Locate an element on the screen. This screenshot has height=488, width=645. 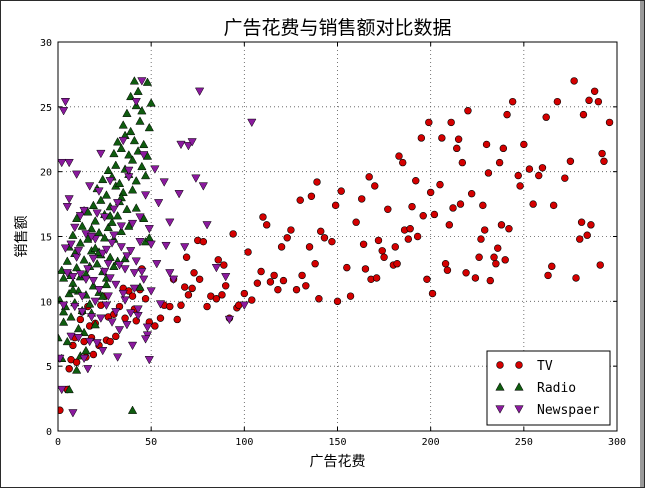
legend-label-tv: TV is located at coordinates (545, 366).